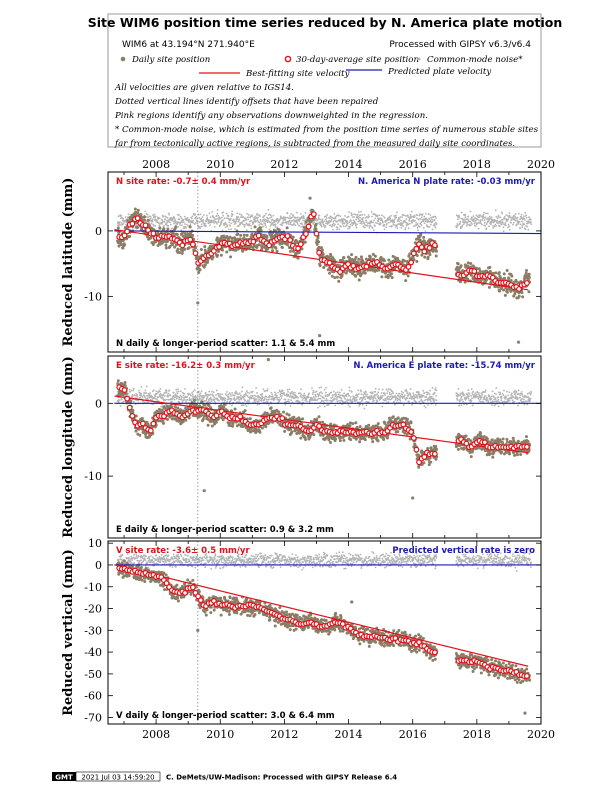  Describe the element at coordinates (475, 60) in the screenshot. I see `legend-cm-noise: Common-mode noise*` at that location.